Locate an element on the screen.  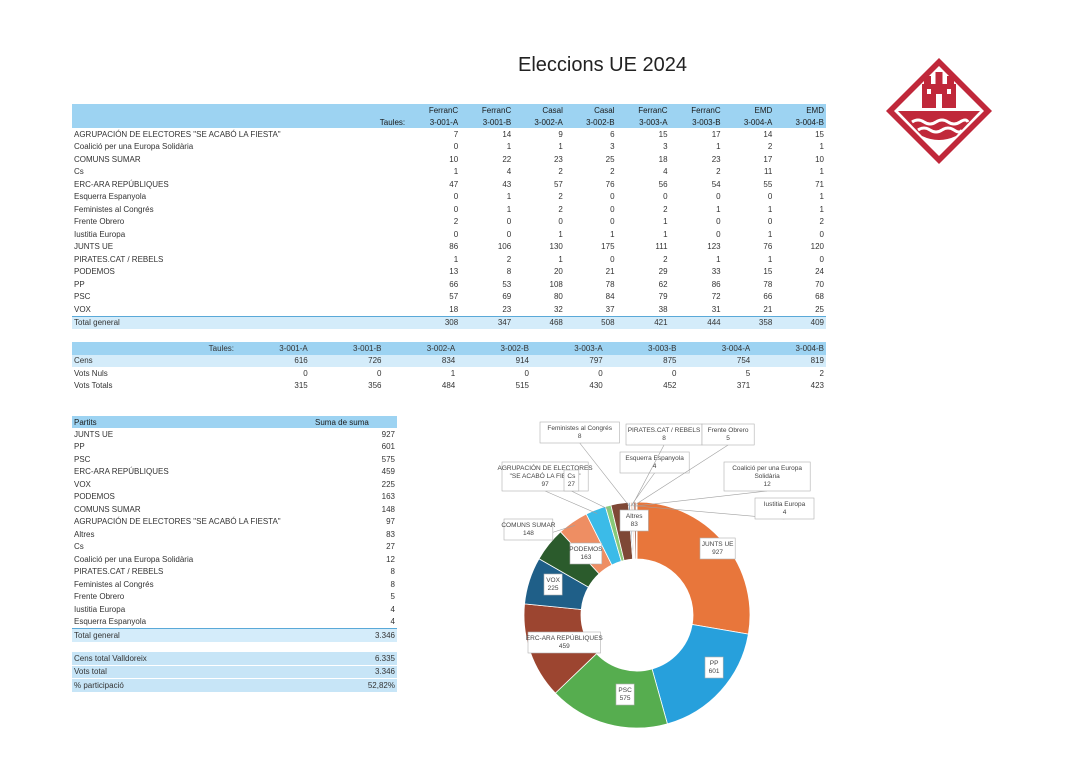
sum-cell: 575 is located at coordinates (388, 459).